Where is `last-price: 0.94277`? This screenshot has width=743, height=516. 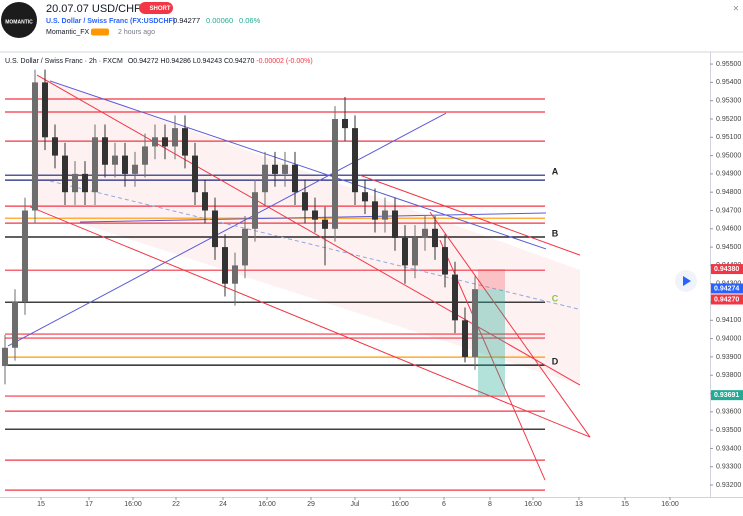 last-price: 0.94277 is located at coordinates (186, 20).